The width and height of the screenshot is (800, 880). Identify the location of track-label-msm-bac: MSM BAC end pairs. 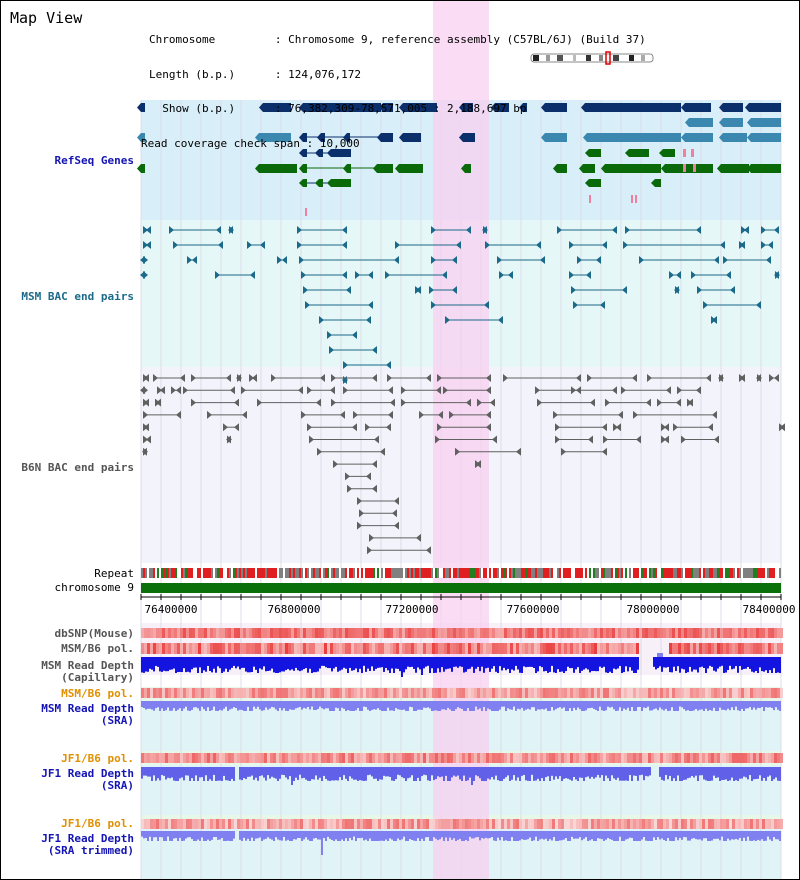
(77, 296).